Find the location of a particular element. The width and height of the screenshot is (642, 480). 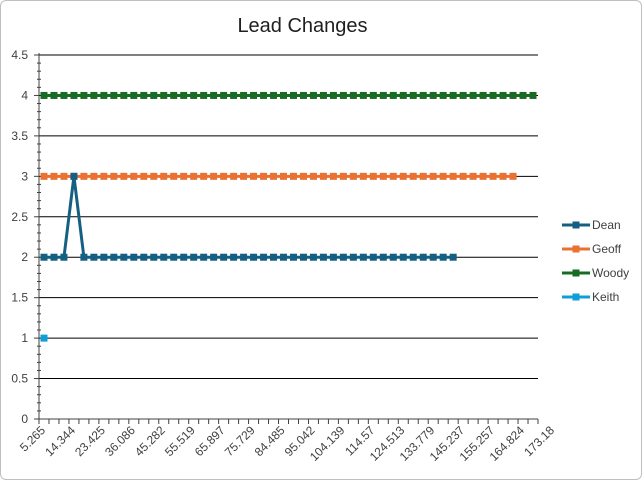

x-tick-label: 75.729 is located at coordinates (240, 441).